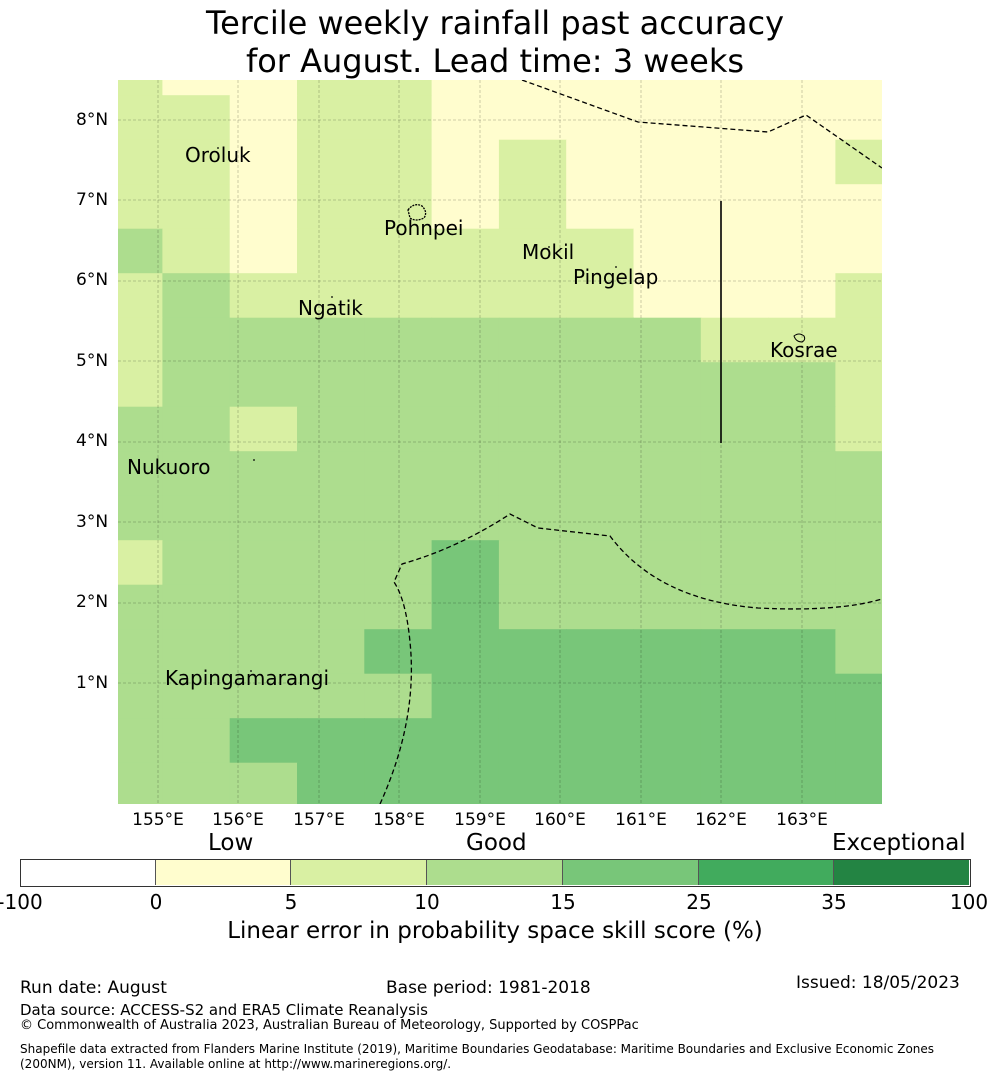 This screenshot has height=1080, width=990. What do you see at coordinates (563, 902) in the screenshot?
I see `colorbar-tick: 15` at bounding box center [563, 902].